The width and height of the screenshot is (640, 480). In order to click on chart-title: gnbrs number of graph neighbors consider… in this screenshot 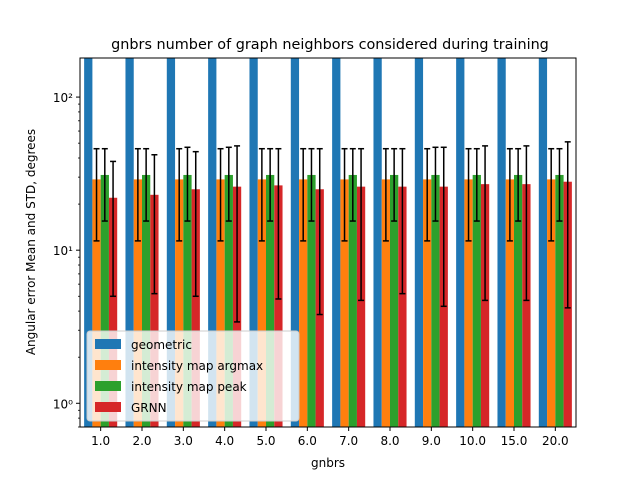, I will do `click(330, 45)`.